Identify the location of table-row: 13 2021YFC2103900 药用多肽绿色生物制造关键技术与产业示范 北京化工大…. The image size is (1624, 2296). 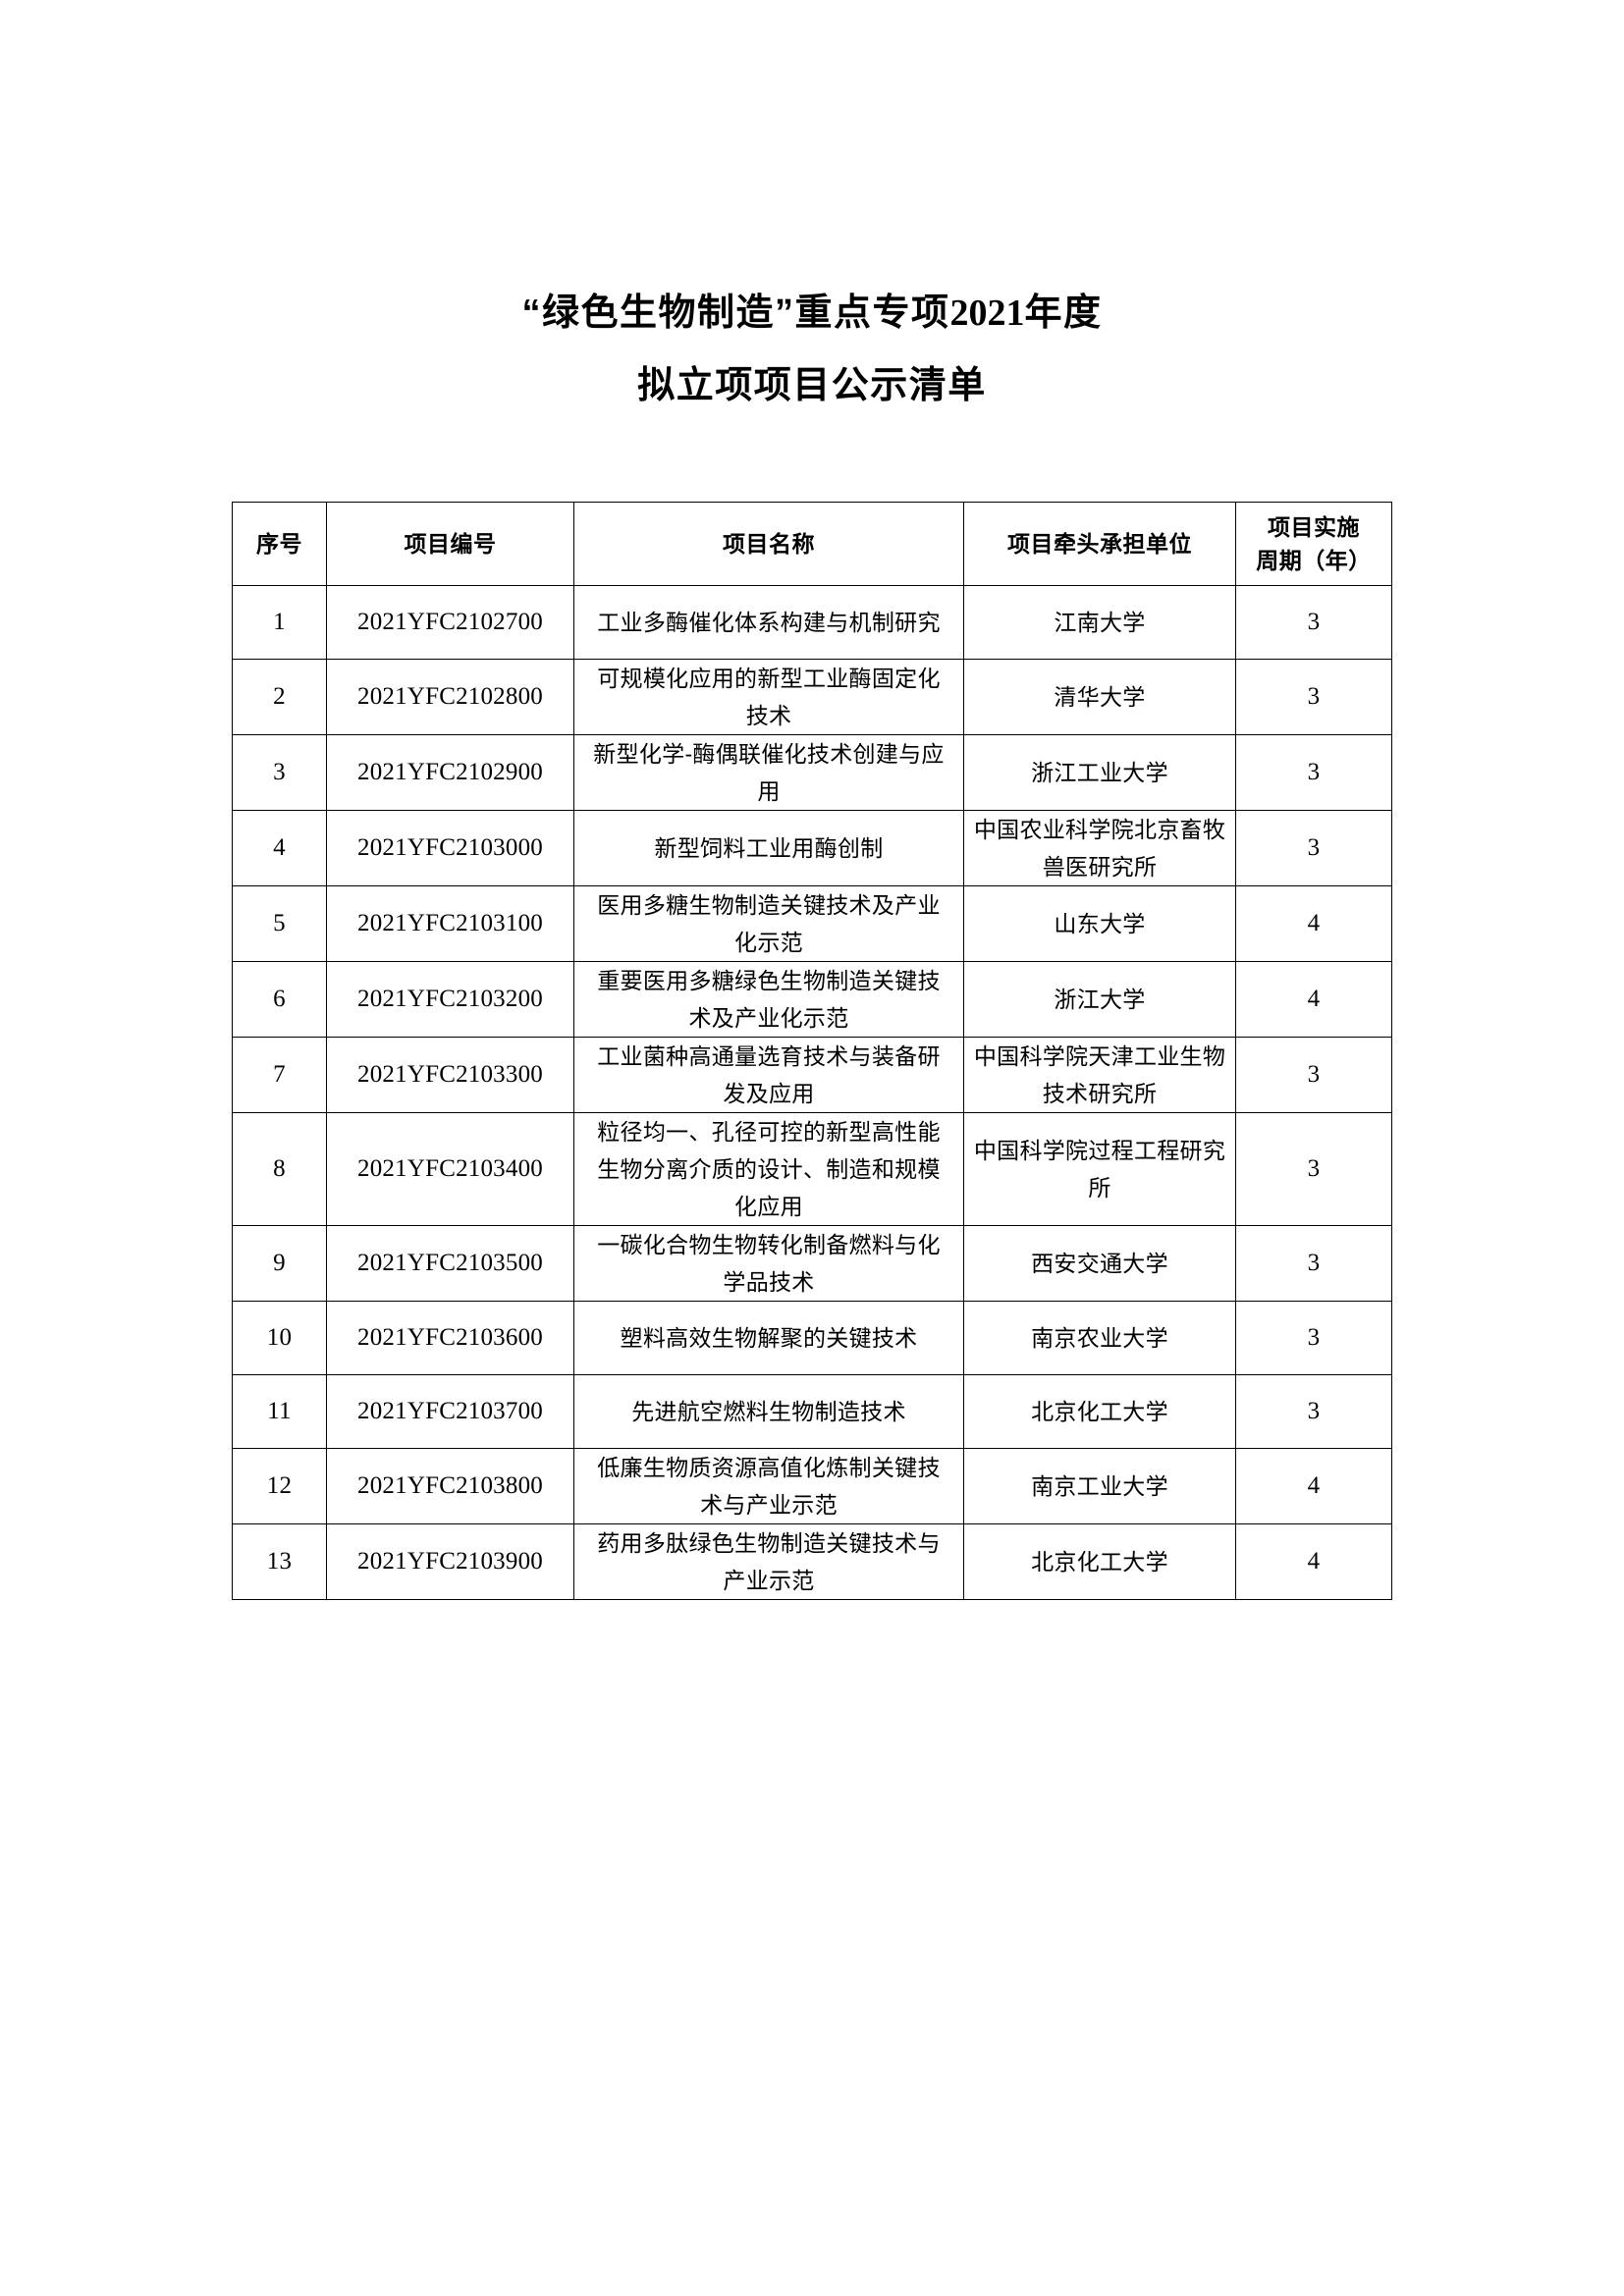
(812, 1562).